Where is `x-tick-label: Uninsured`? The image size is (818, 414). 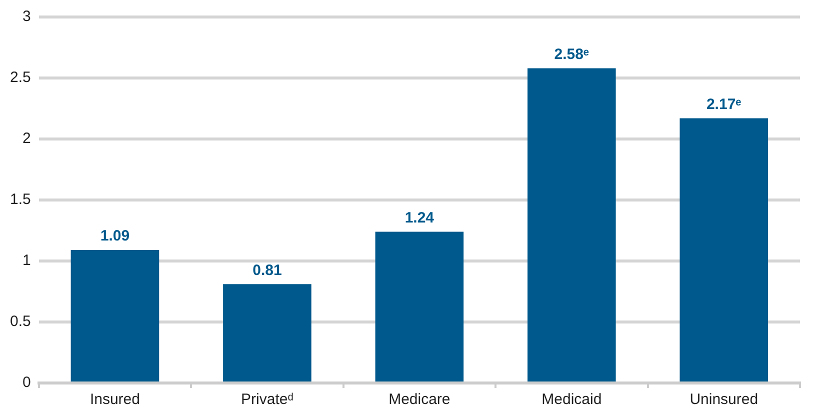 x-tick-label: Uninsured is located at coordinates (724, 399).